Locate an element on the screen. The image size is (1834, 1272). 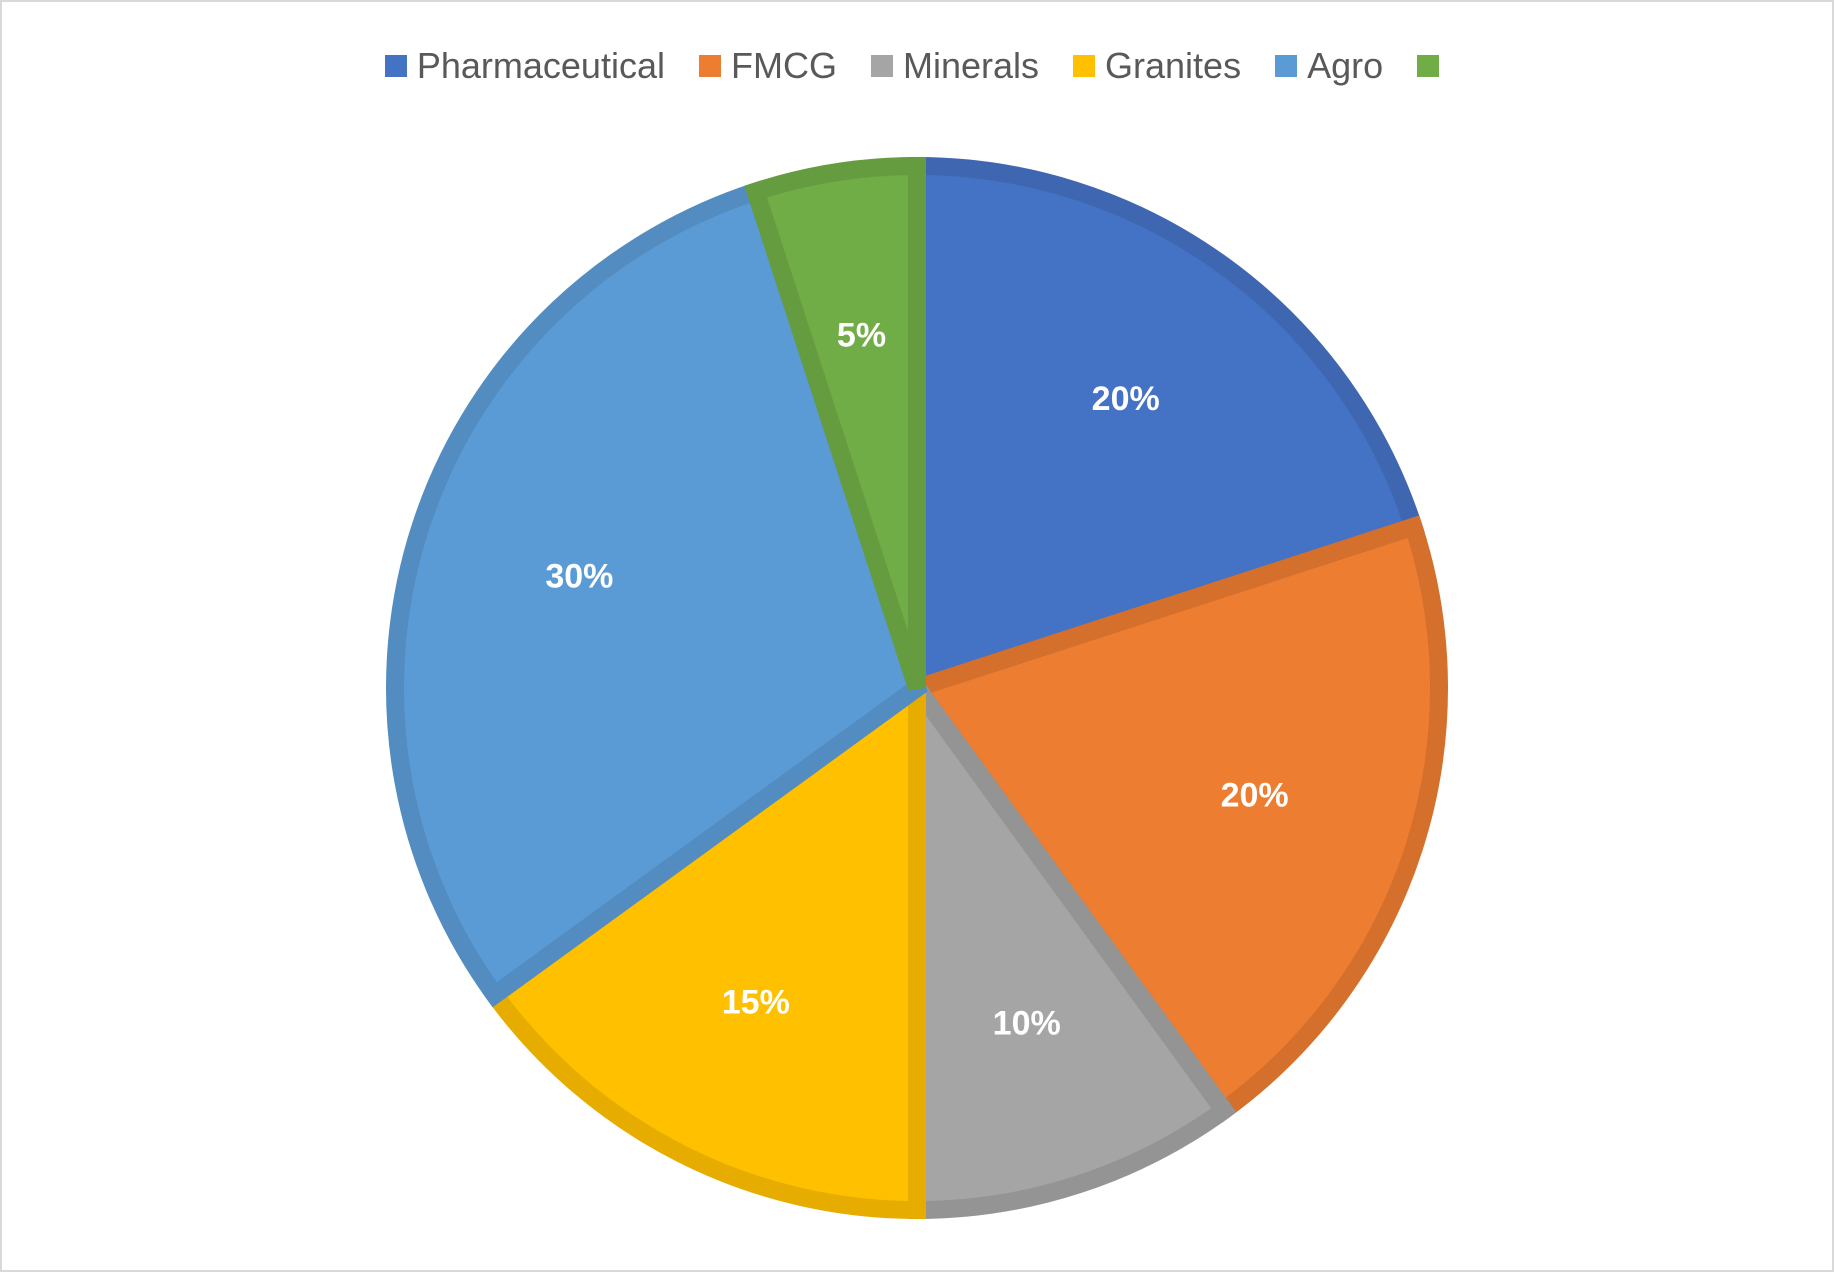
legend-item: Granites is located at coordinates (1157, 66).